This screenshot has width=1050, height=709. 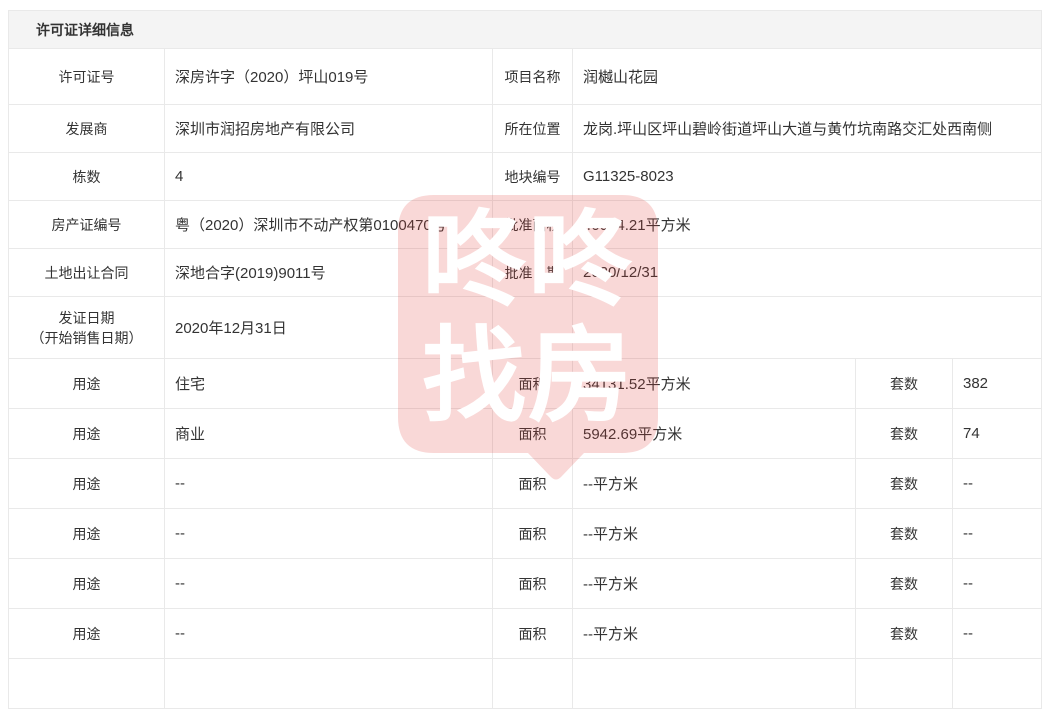 I want to click on panel-title: 许可证详细信息, so click(x=525, y=30).